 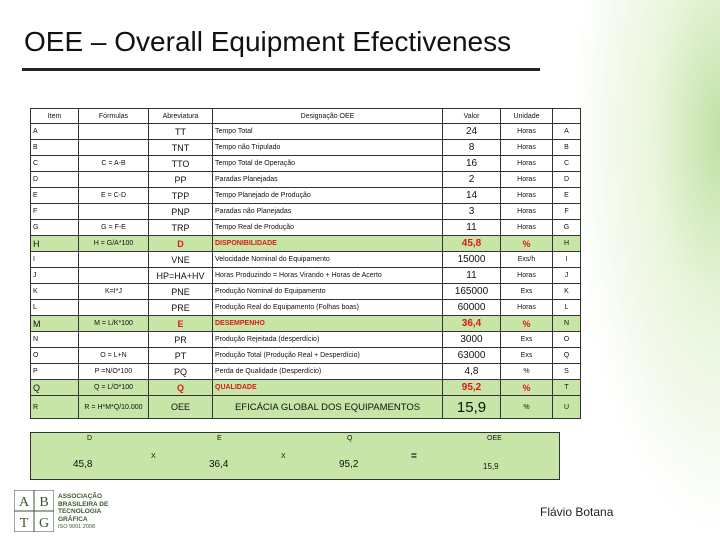 What do you see at coordinates (566, 227) in the screenshot?
I see `row-ref: G` at bounding box center [566, 227].